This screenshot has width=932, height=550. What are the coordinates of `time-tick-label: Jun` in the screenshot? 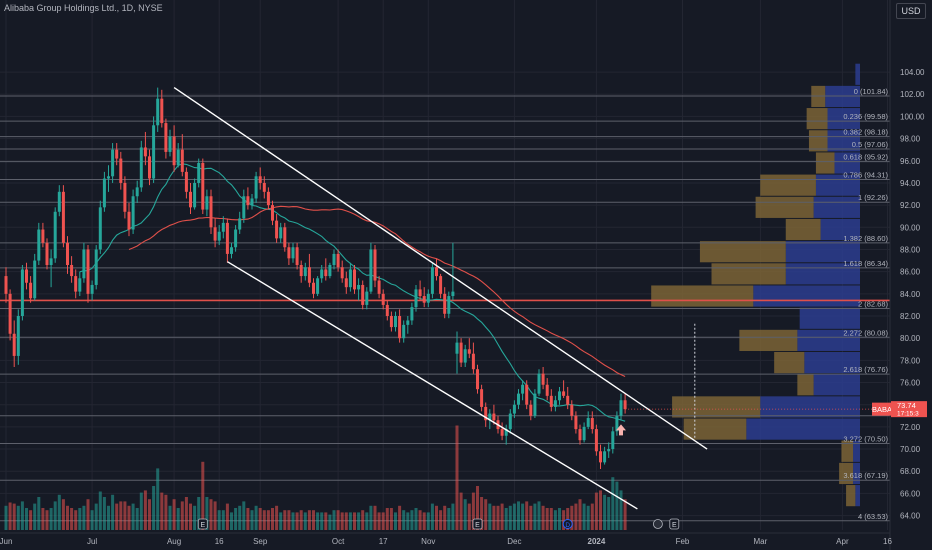 It's located at (6, 541).